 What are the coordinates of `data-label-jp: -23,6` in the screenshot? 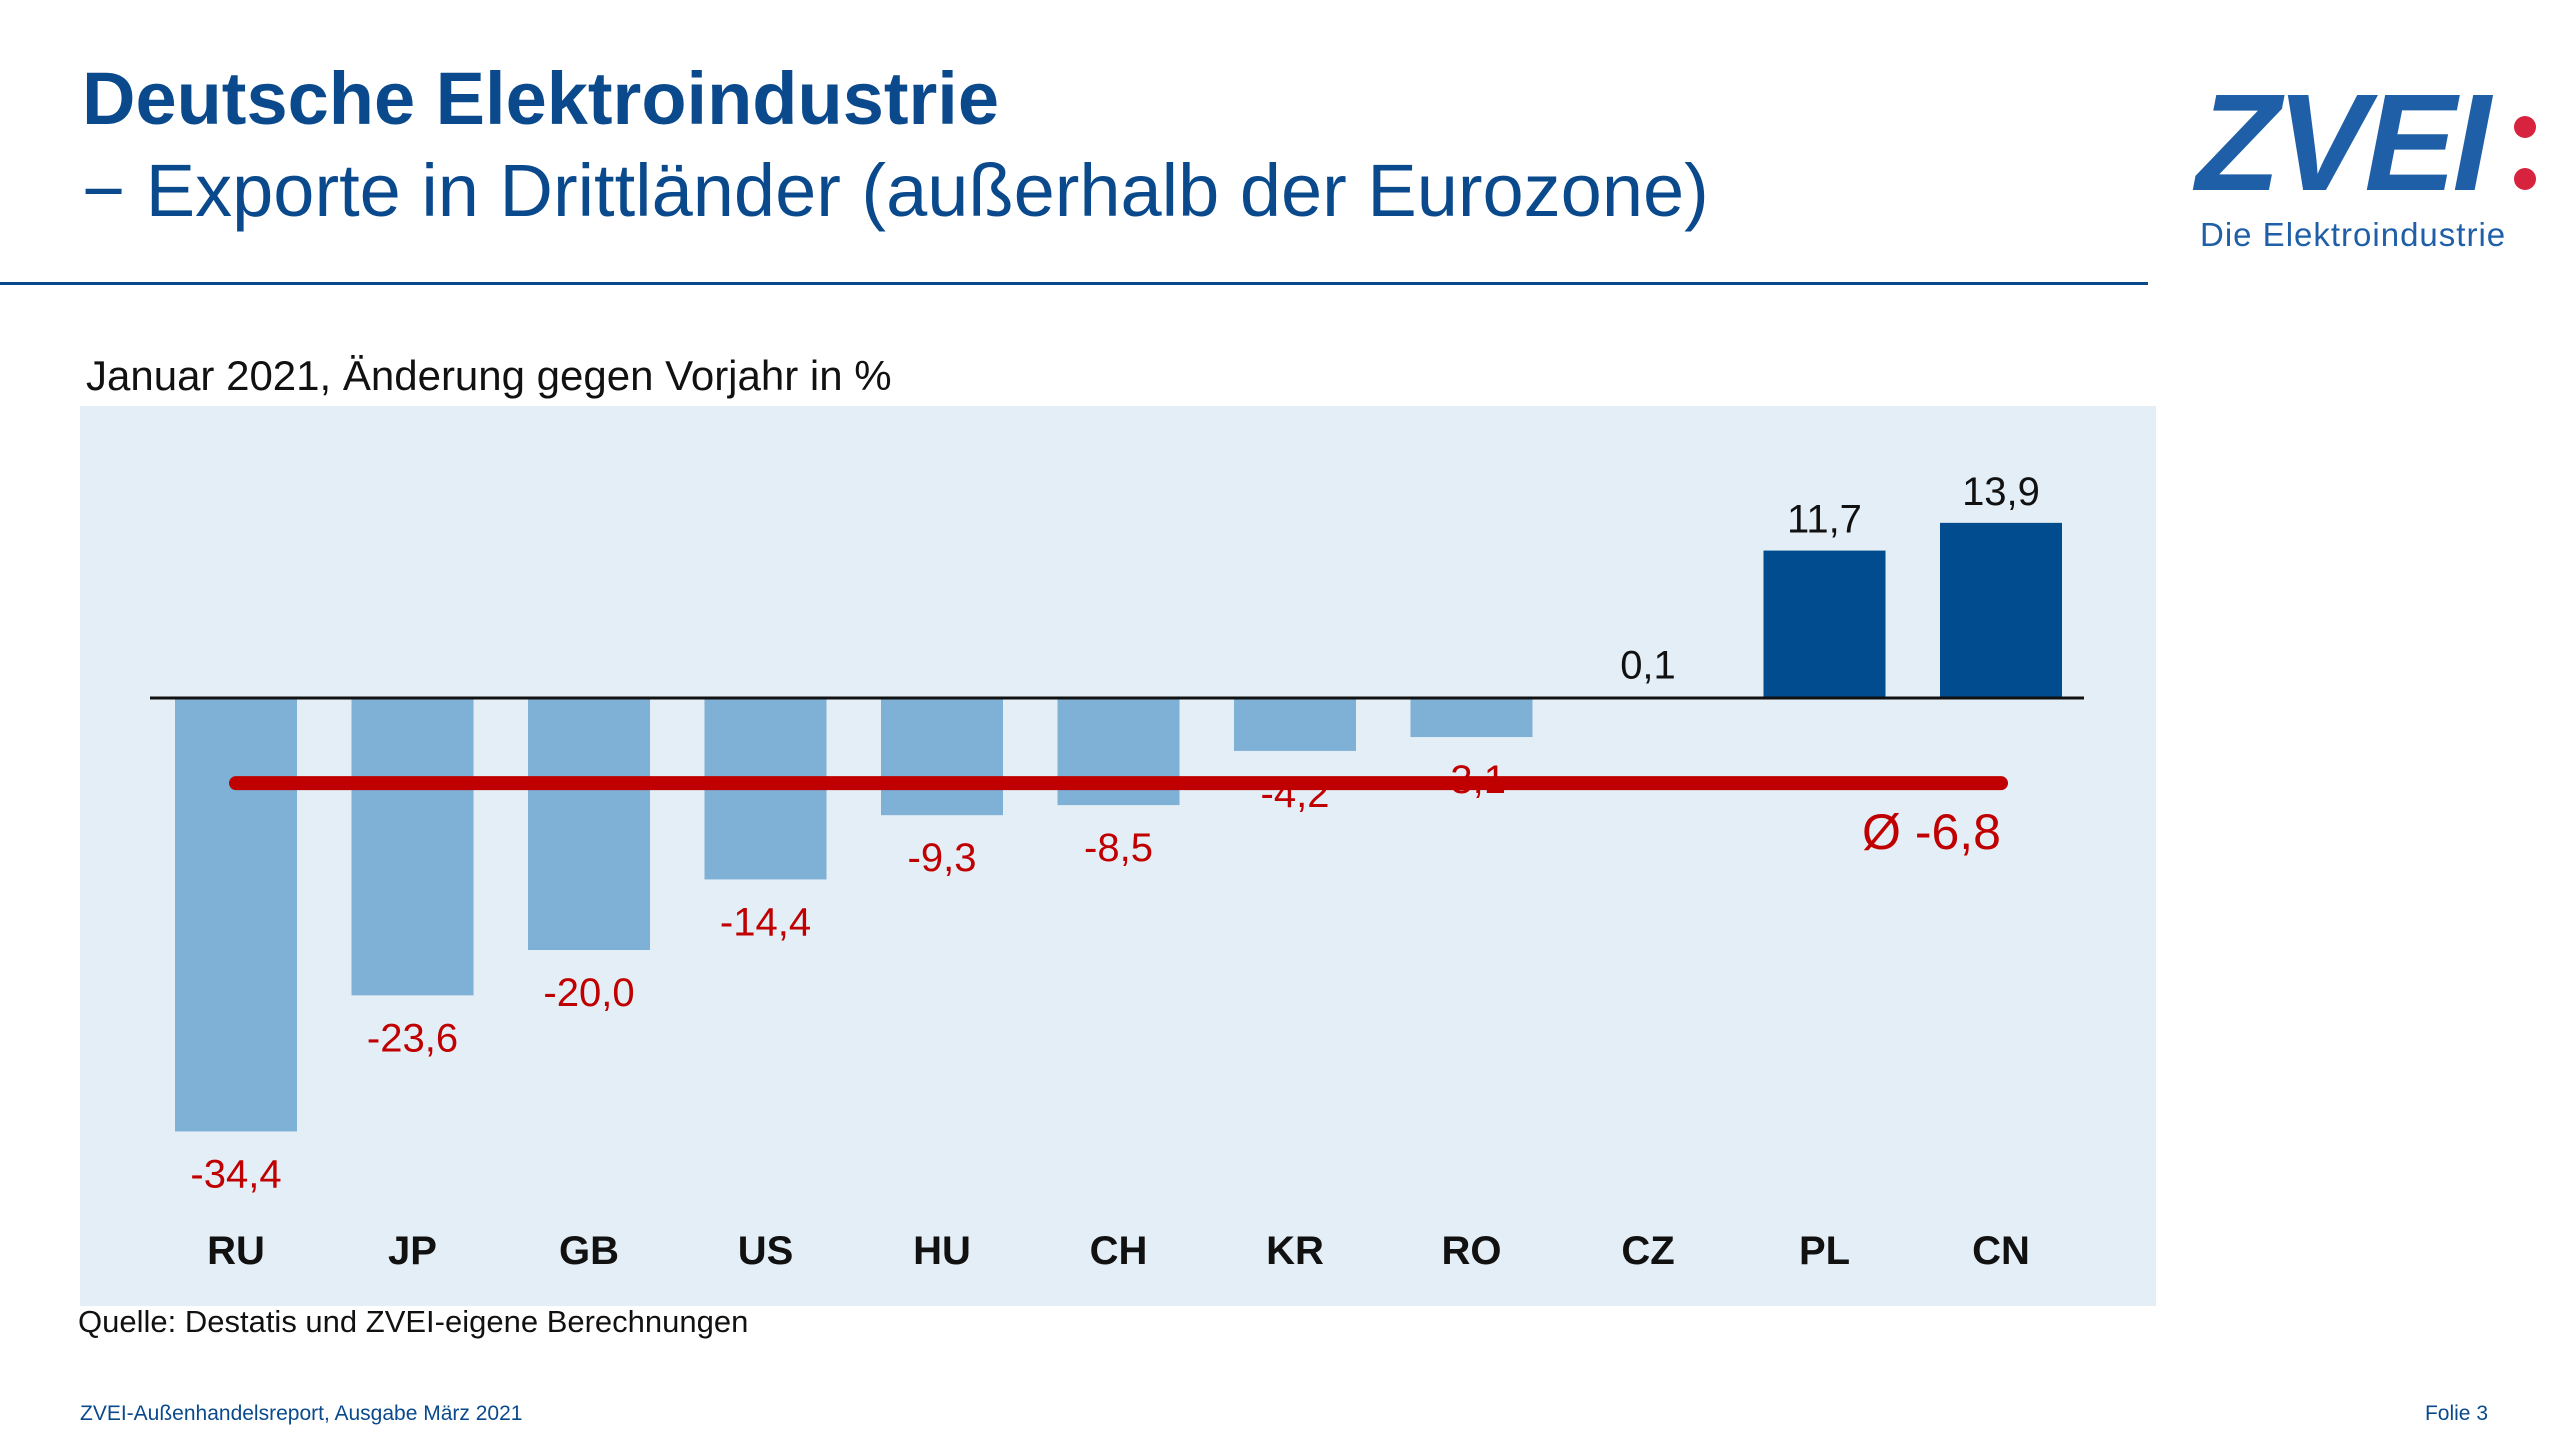 It's located at (412, 1038).